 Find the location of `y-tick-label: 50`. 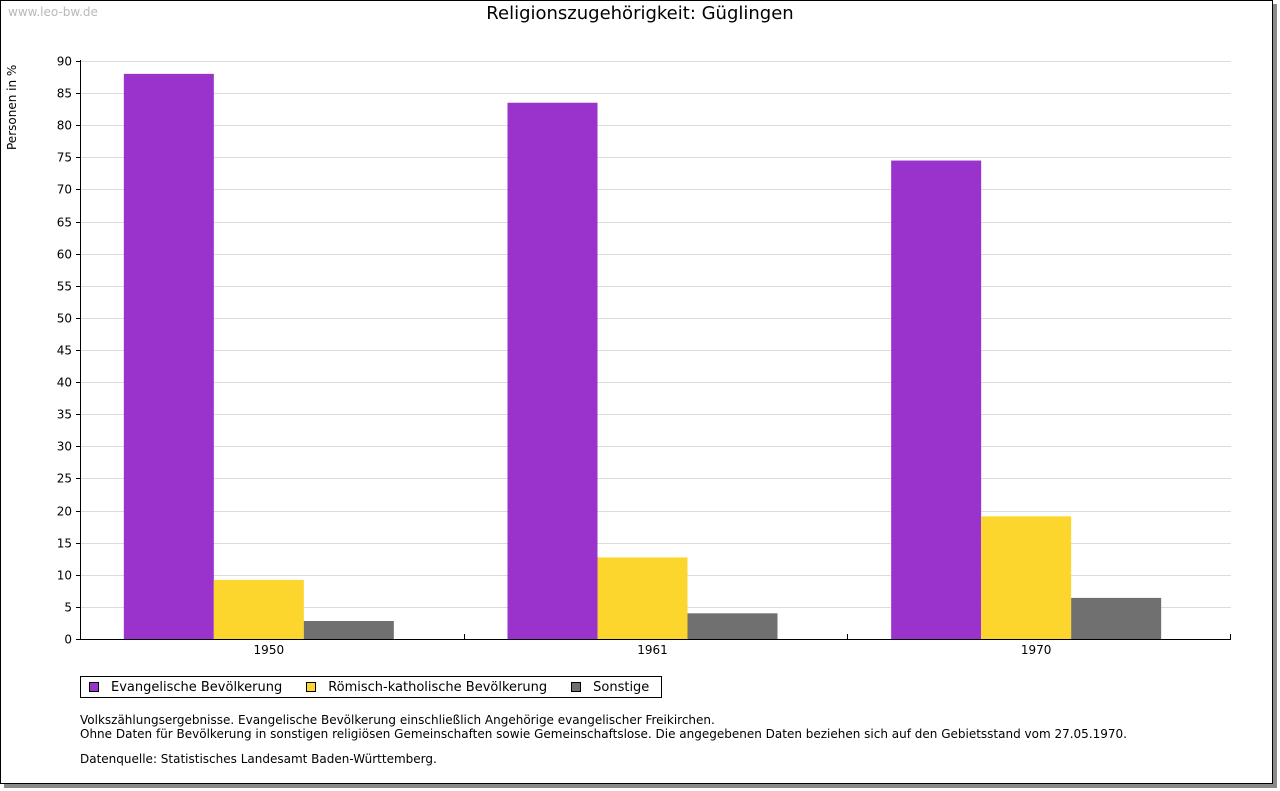

y-tick-label: 50 is located at coordinates (64, 319).